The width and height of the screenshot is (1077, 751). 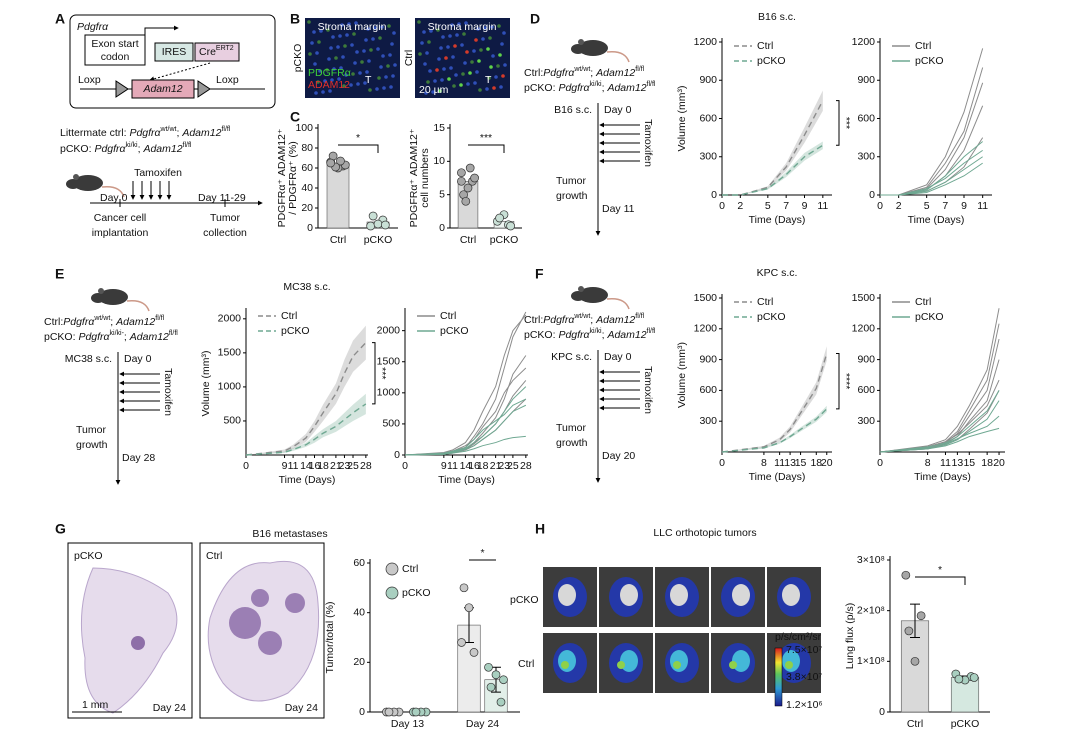 What do you see at coordinates (816, 463) in the screenshot?
I see `x-tick-label: 18` at bounding box center [816, 463].